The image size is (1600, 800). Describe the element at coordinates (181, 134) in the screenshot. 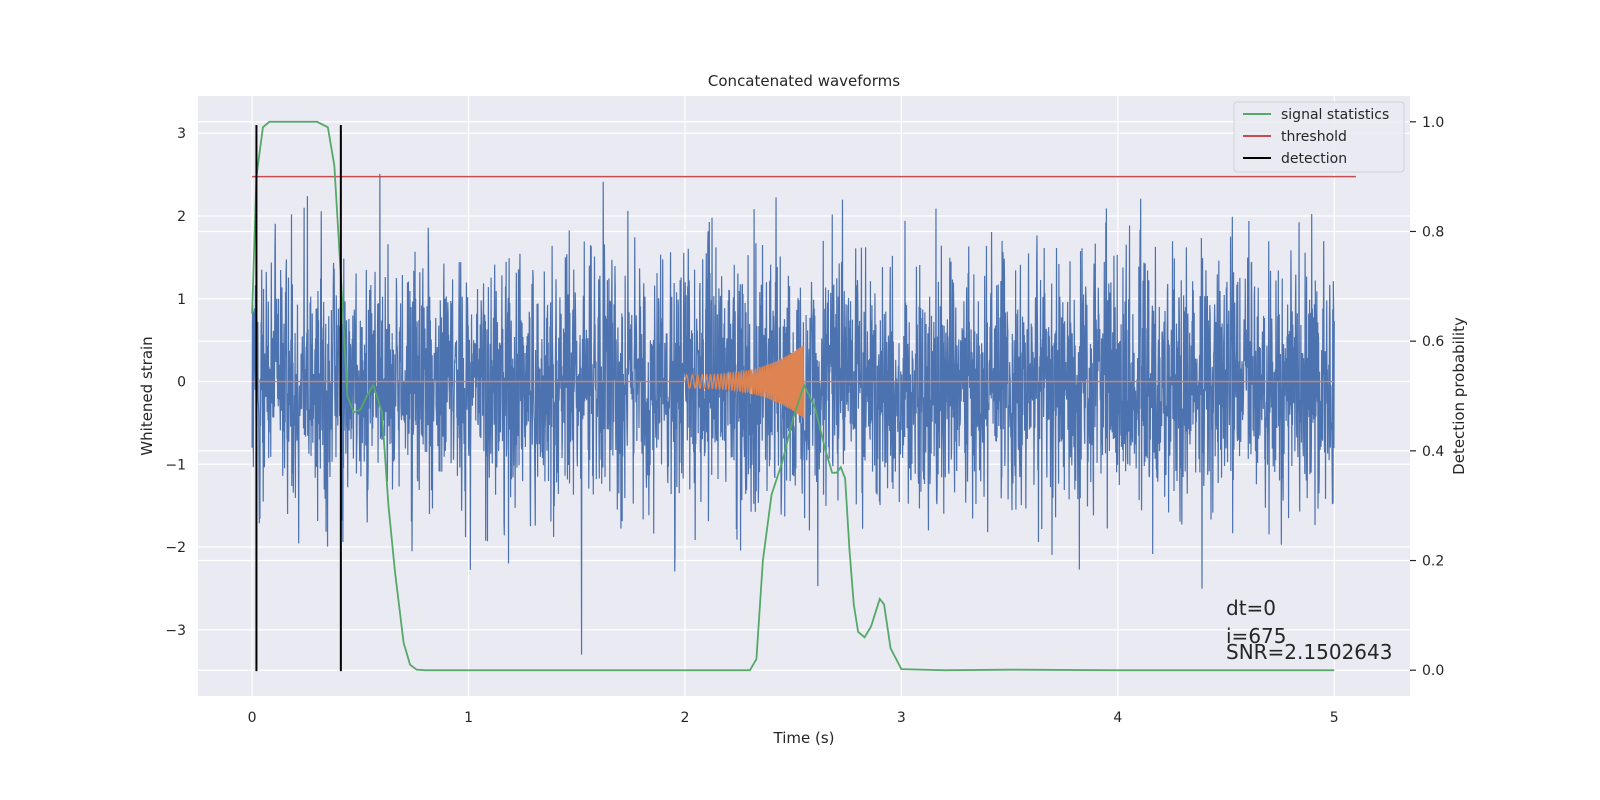

I see `y-tick-label-6: 3` at that location.